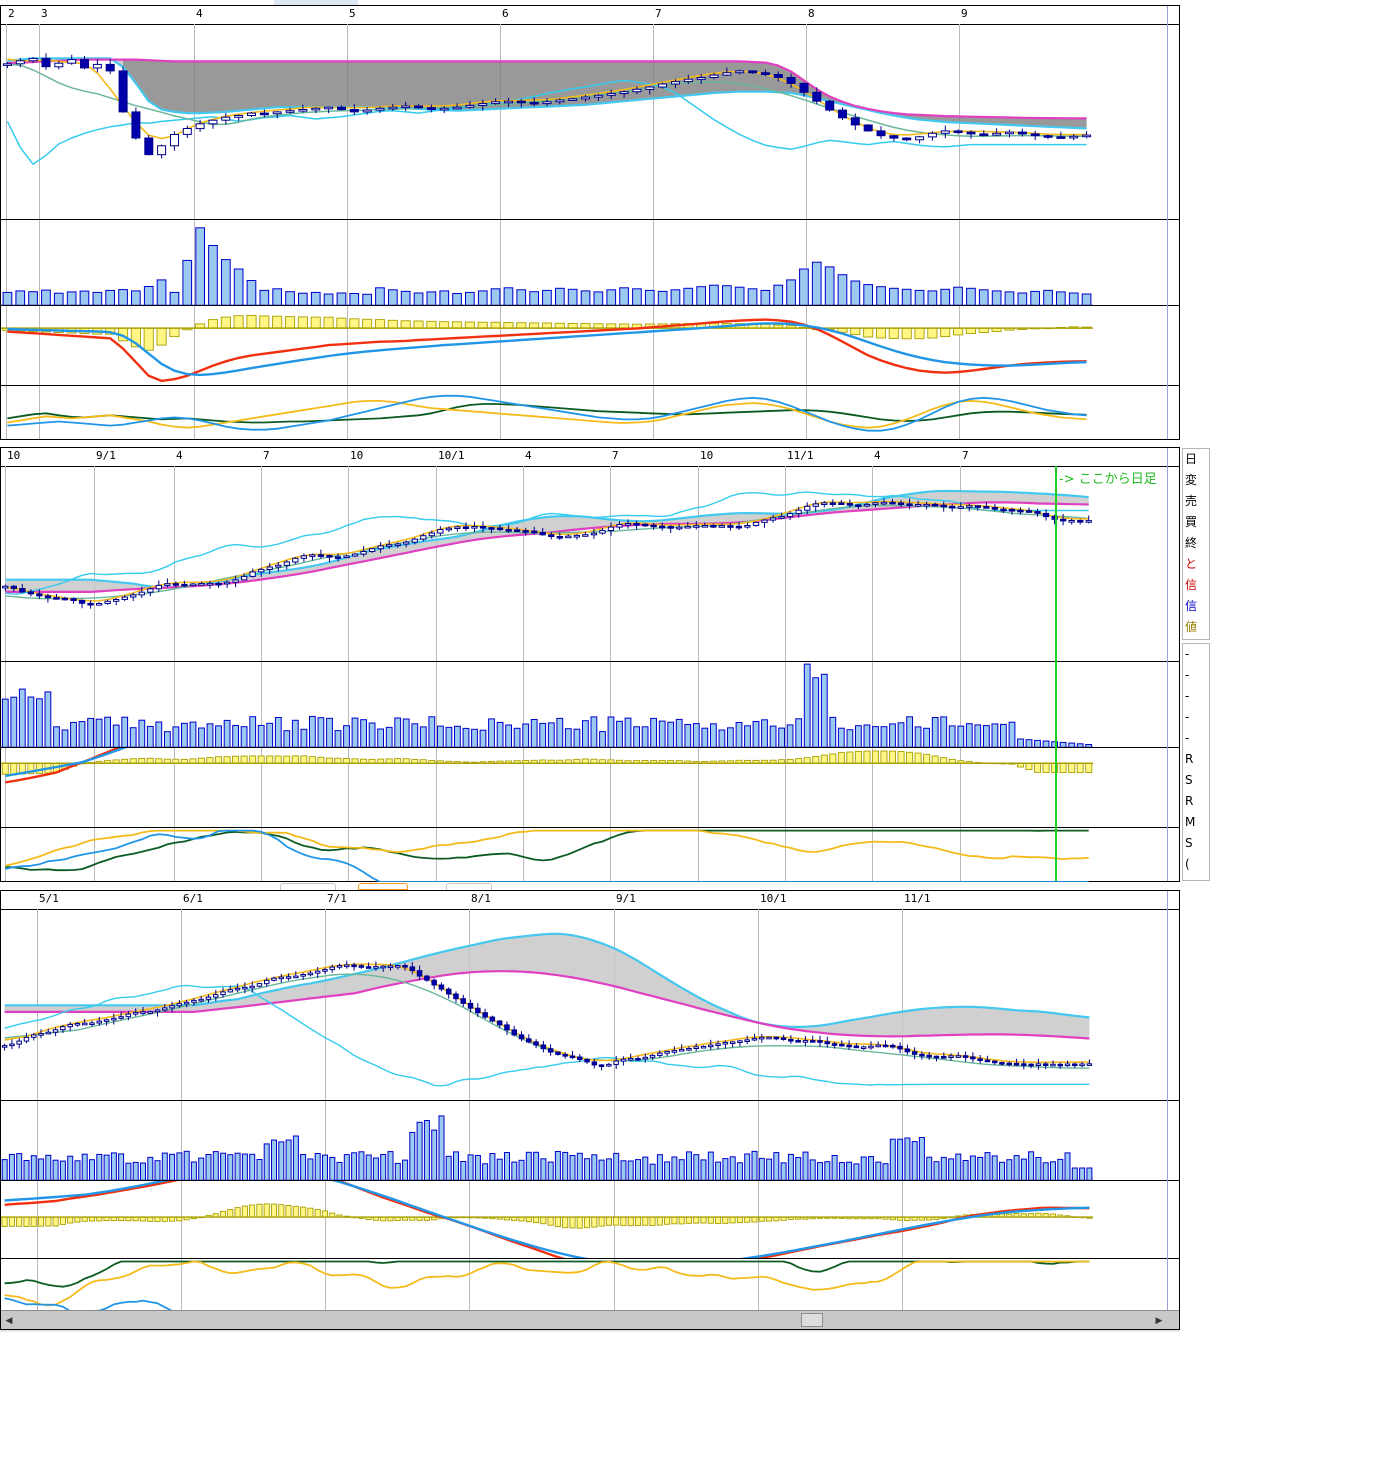 This screenshot has width=1376, height=1480. What do you see at coordinates (1191, 501) in the screenshot?
I see `side-panel-char-2: 売` at bounding box center [1191, 501].